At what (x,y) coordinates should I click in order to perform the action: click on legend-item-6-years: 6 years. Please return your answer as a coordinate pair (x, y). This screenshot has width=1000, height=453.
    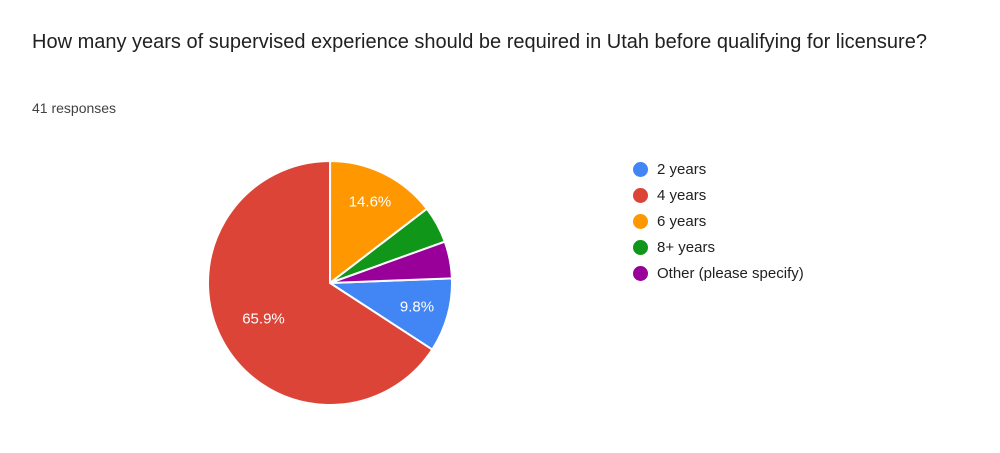
    Looking at the image, I should click on (718, 221).